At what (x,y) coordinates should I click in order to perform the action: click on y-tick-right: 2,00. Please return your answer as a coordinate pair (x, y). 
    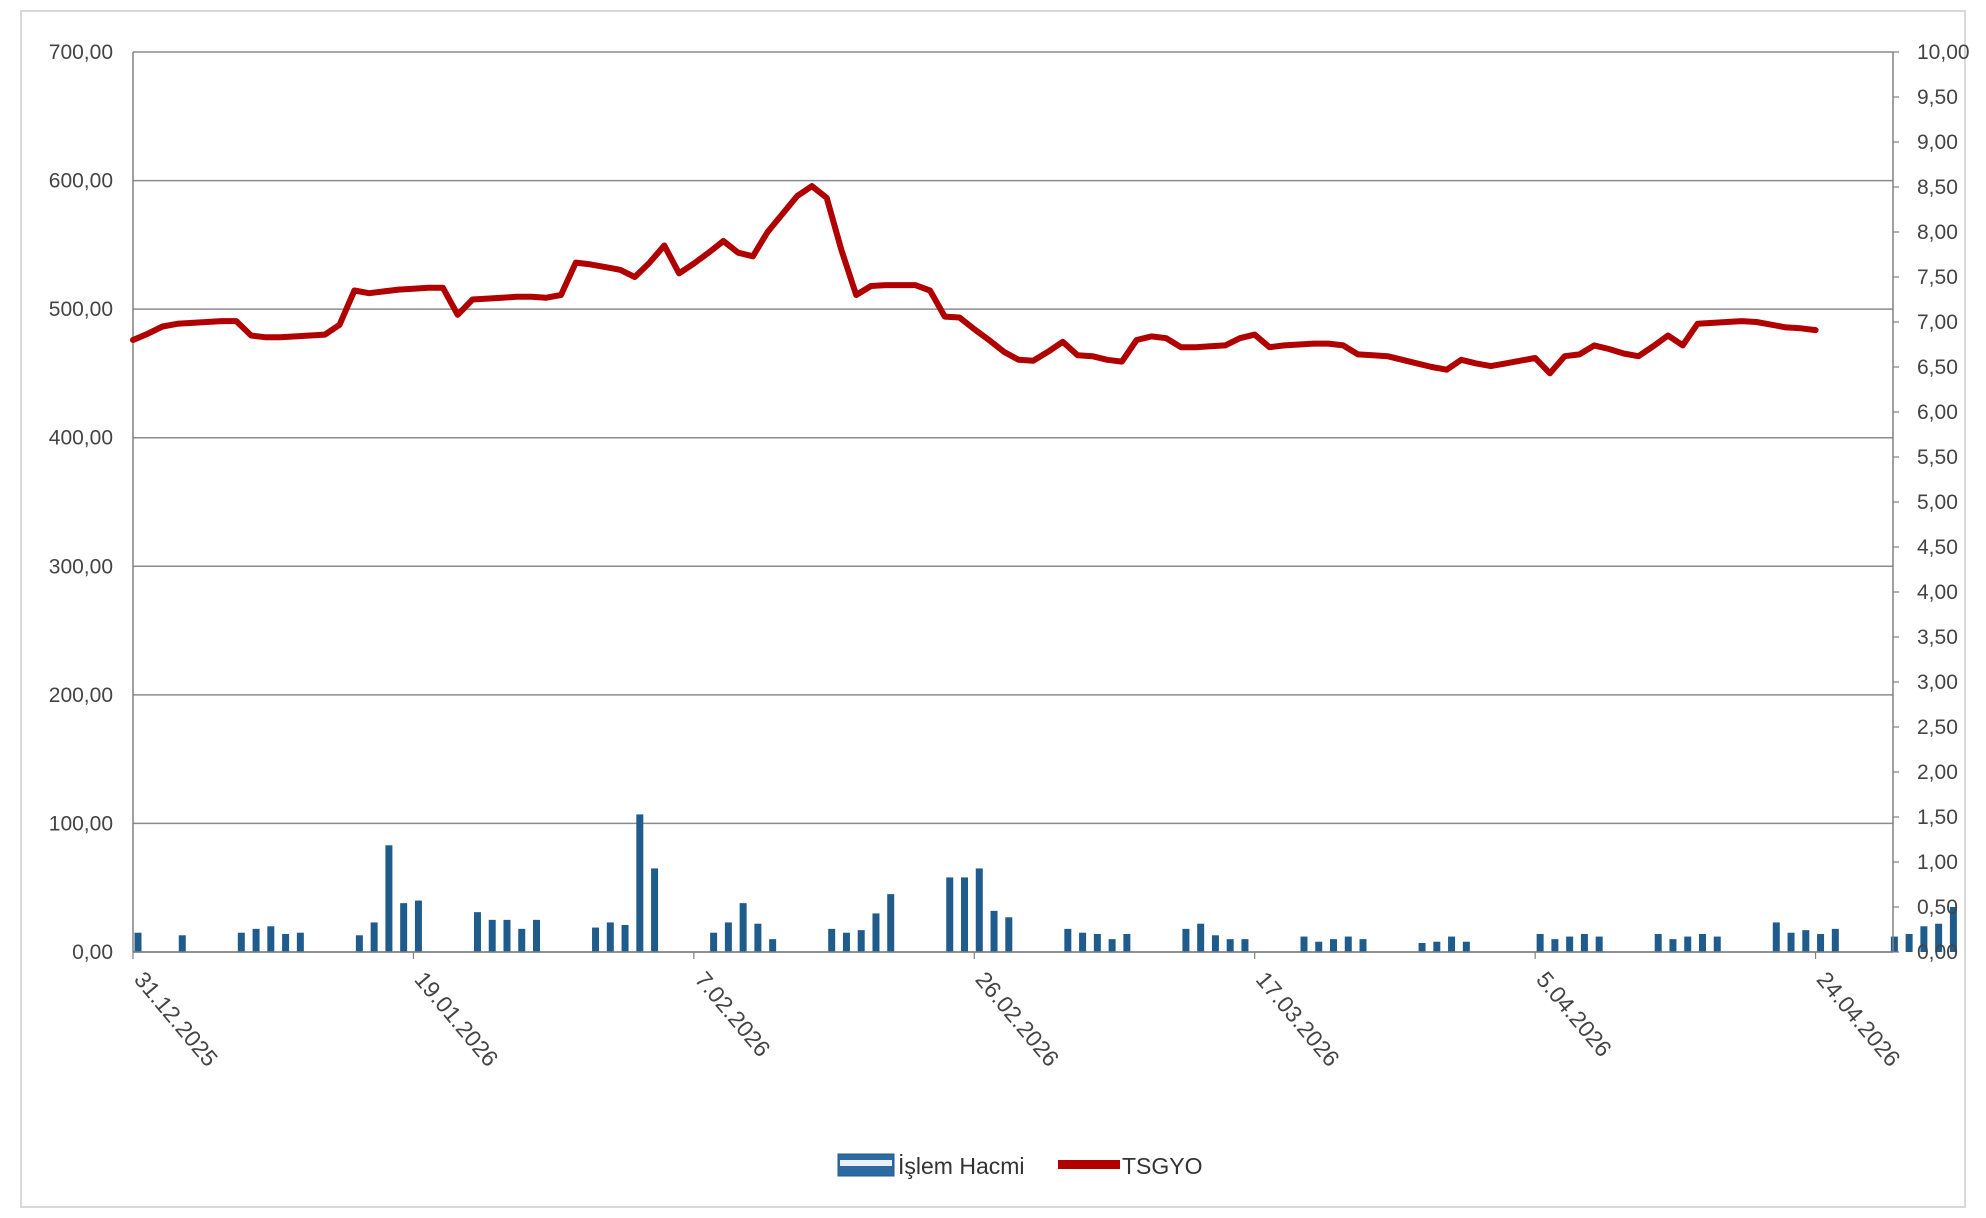
    Looking at the image, I should click on (1937, 772).